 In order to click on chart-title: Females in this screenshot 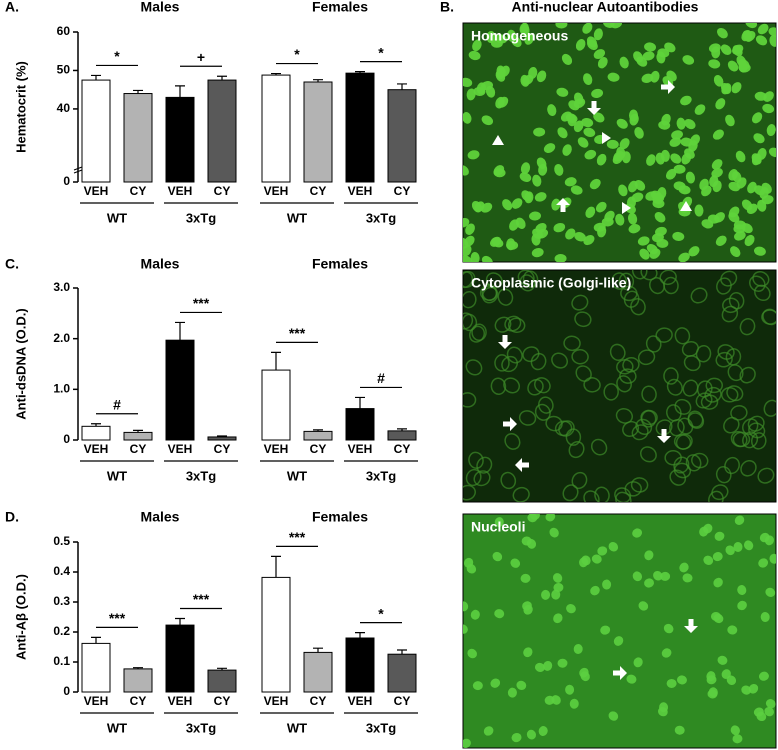, I will do `click(340, 7)`.